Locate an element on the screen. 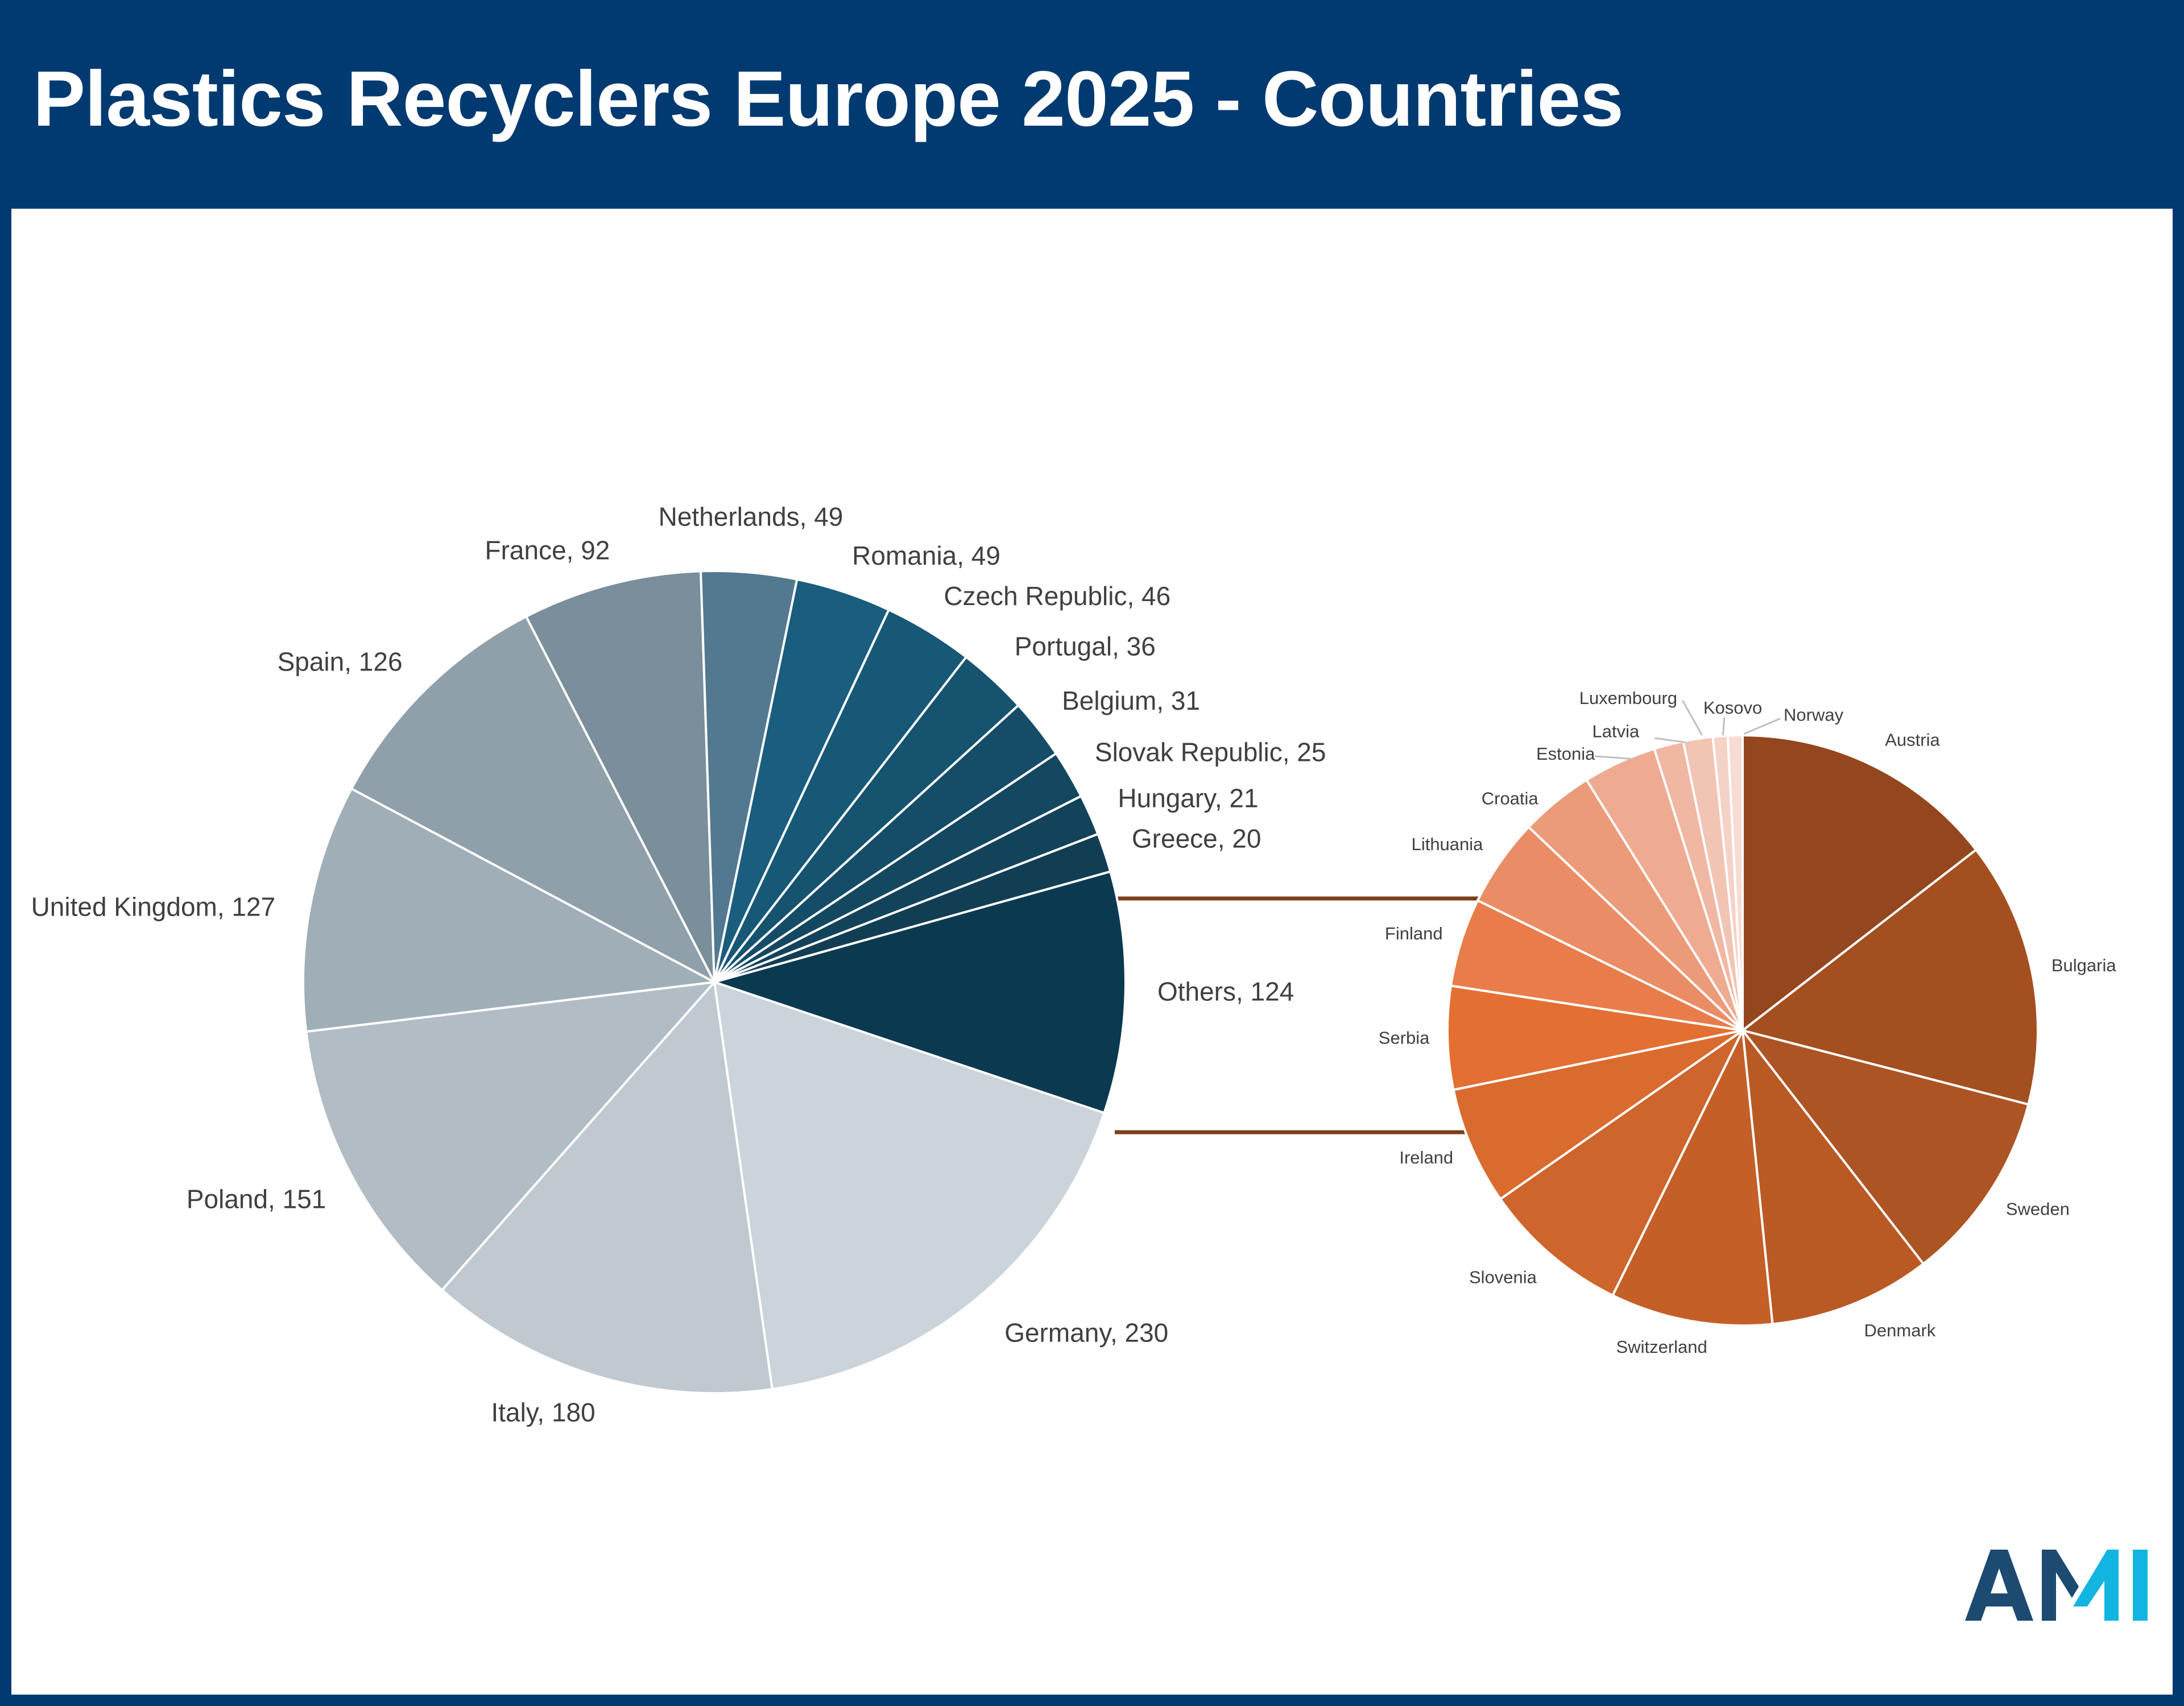  main-slice-germany is located at coordinates (909, 1185).